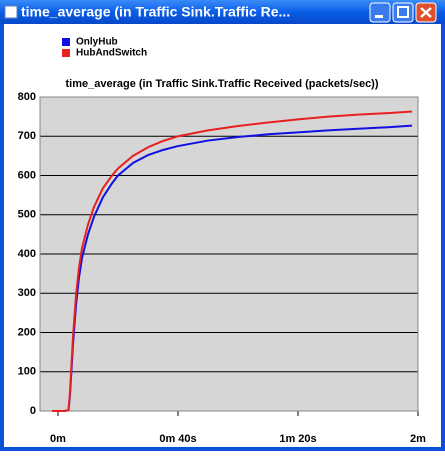 Image resolution: width=445 pixels, height=456 pixels. I want to click on close-icon, so click(426, 12).